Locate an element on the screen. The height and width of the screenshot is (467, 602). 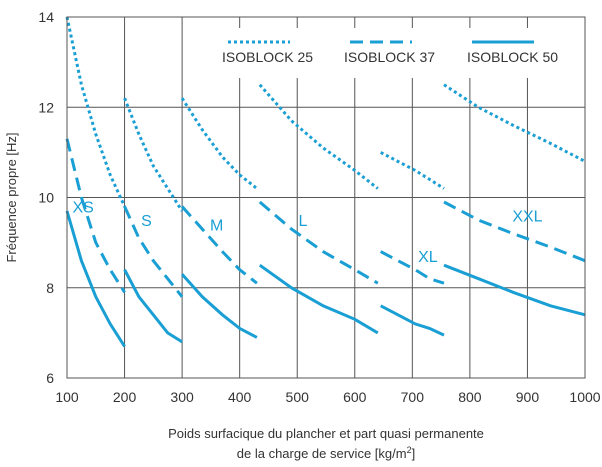
legend-label-isoblock-37: ISOBLOCK 37 is located at coordinates (389, 57).